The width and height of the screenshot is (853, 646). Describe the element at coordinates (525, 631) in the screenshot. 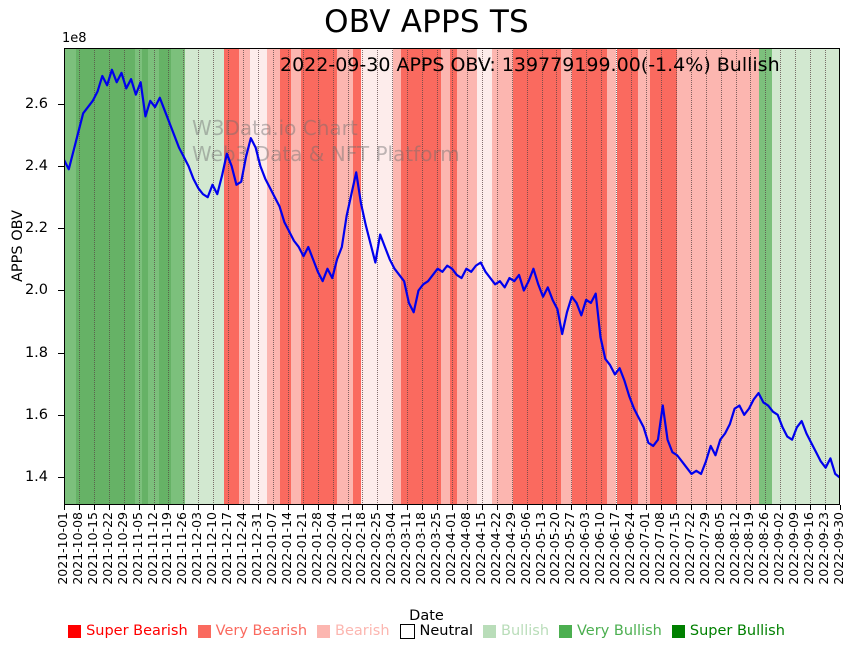

I see `legend-label: Bullish` at that location.